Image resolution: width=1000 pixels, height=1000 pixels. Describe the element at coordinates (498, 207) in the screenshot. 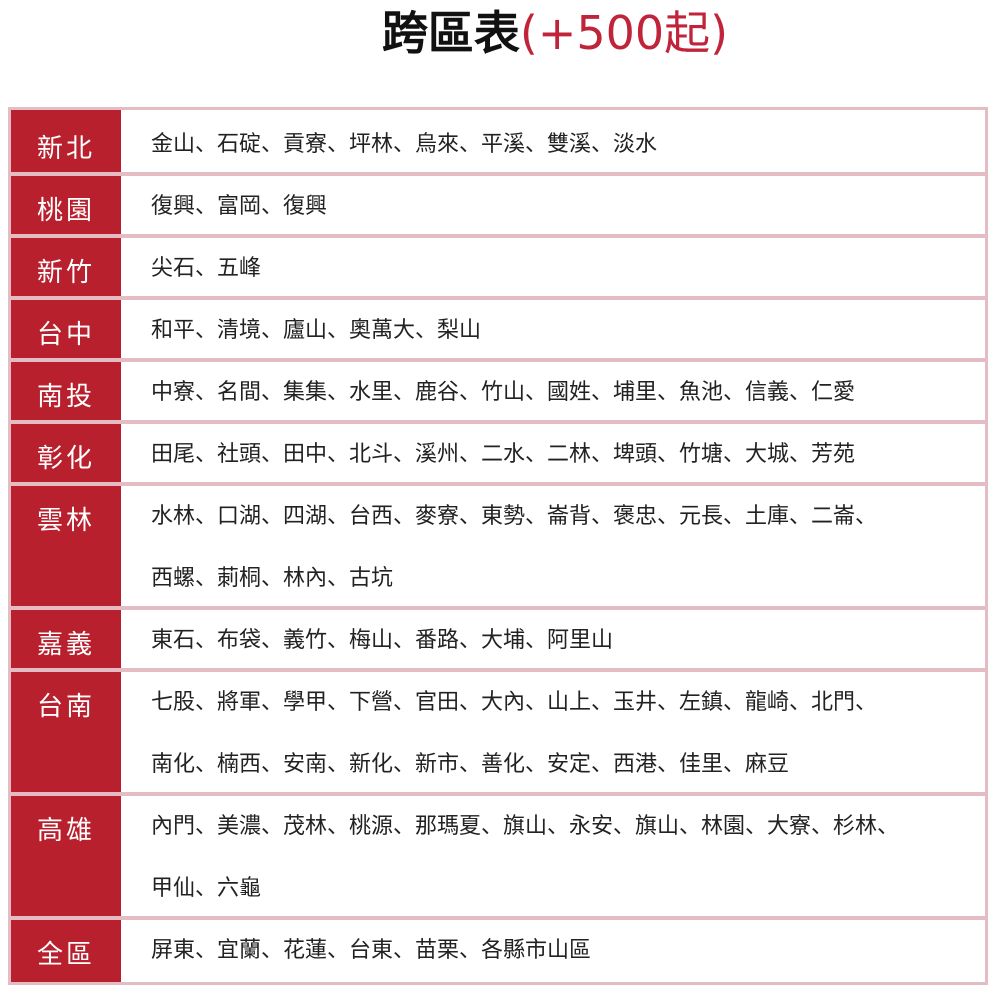

I see `table-row: 桃園 復興、富岡、復興` at that location.